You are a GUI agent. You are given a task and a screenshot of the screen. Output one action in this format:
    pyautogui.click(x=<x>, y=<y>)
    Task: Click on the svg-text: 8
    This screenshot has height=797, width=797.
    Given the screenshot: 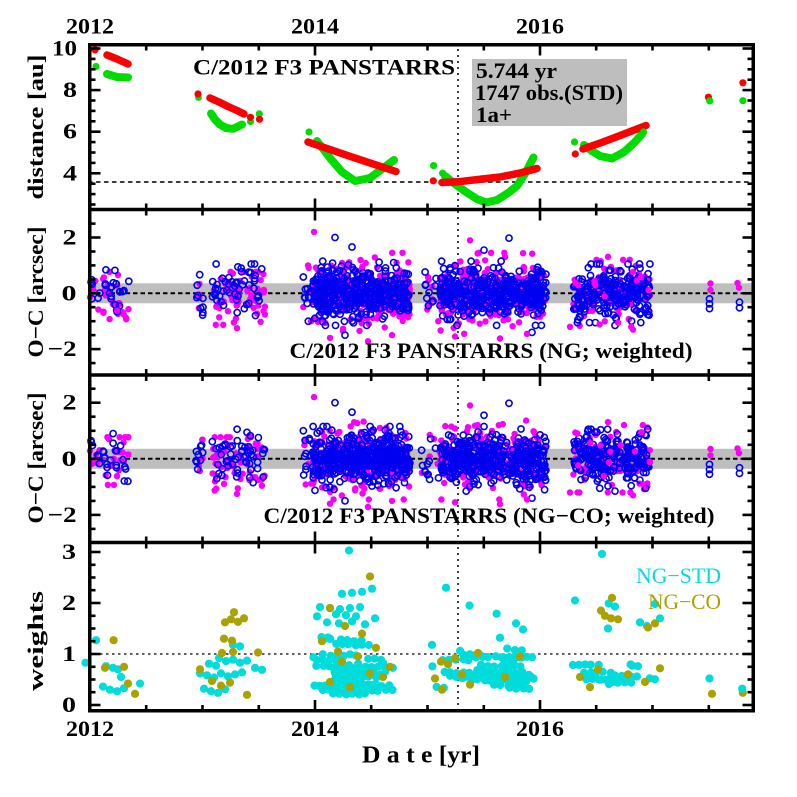 What is the action you would take?
    pyautogui.click(x=70, y=89)
    